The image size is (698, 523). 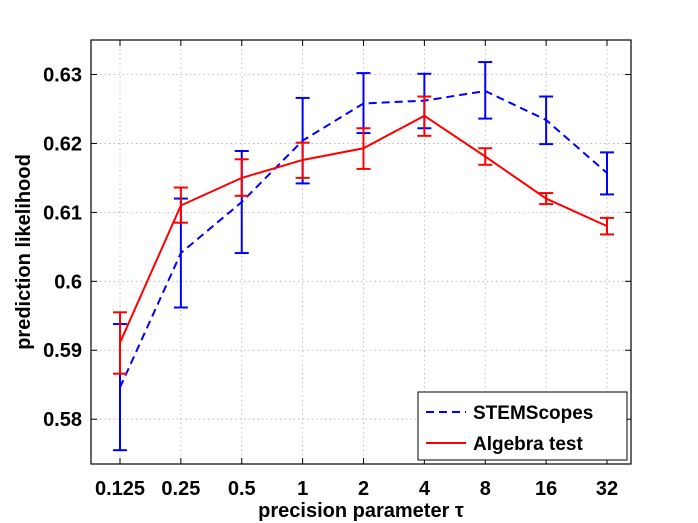 I want to click on x-tick-label: 0.5, so click(x=242, y=489).